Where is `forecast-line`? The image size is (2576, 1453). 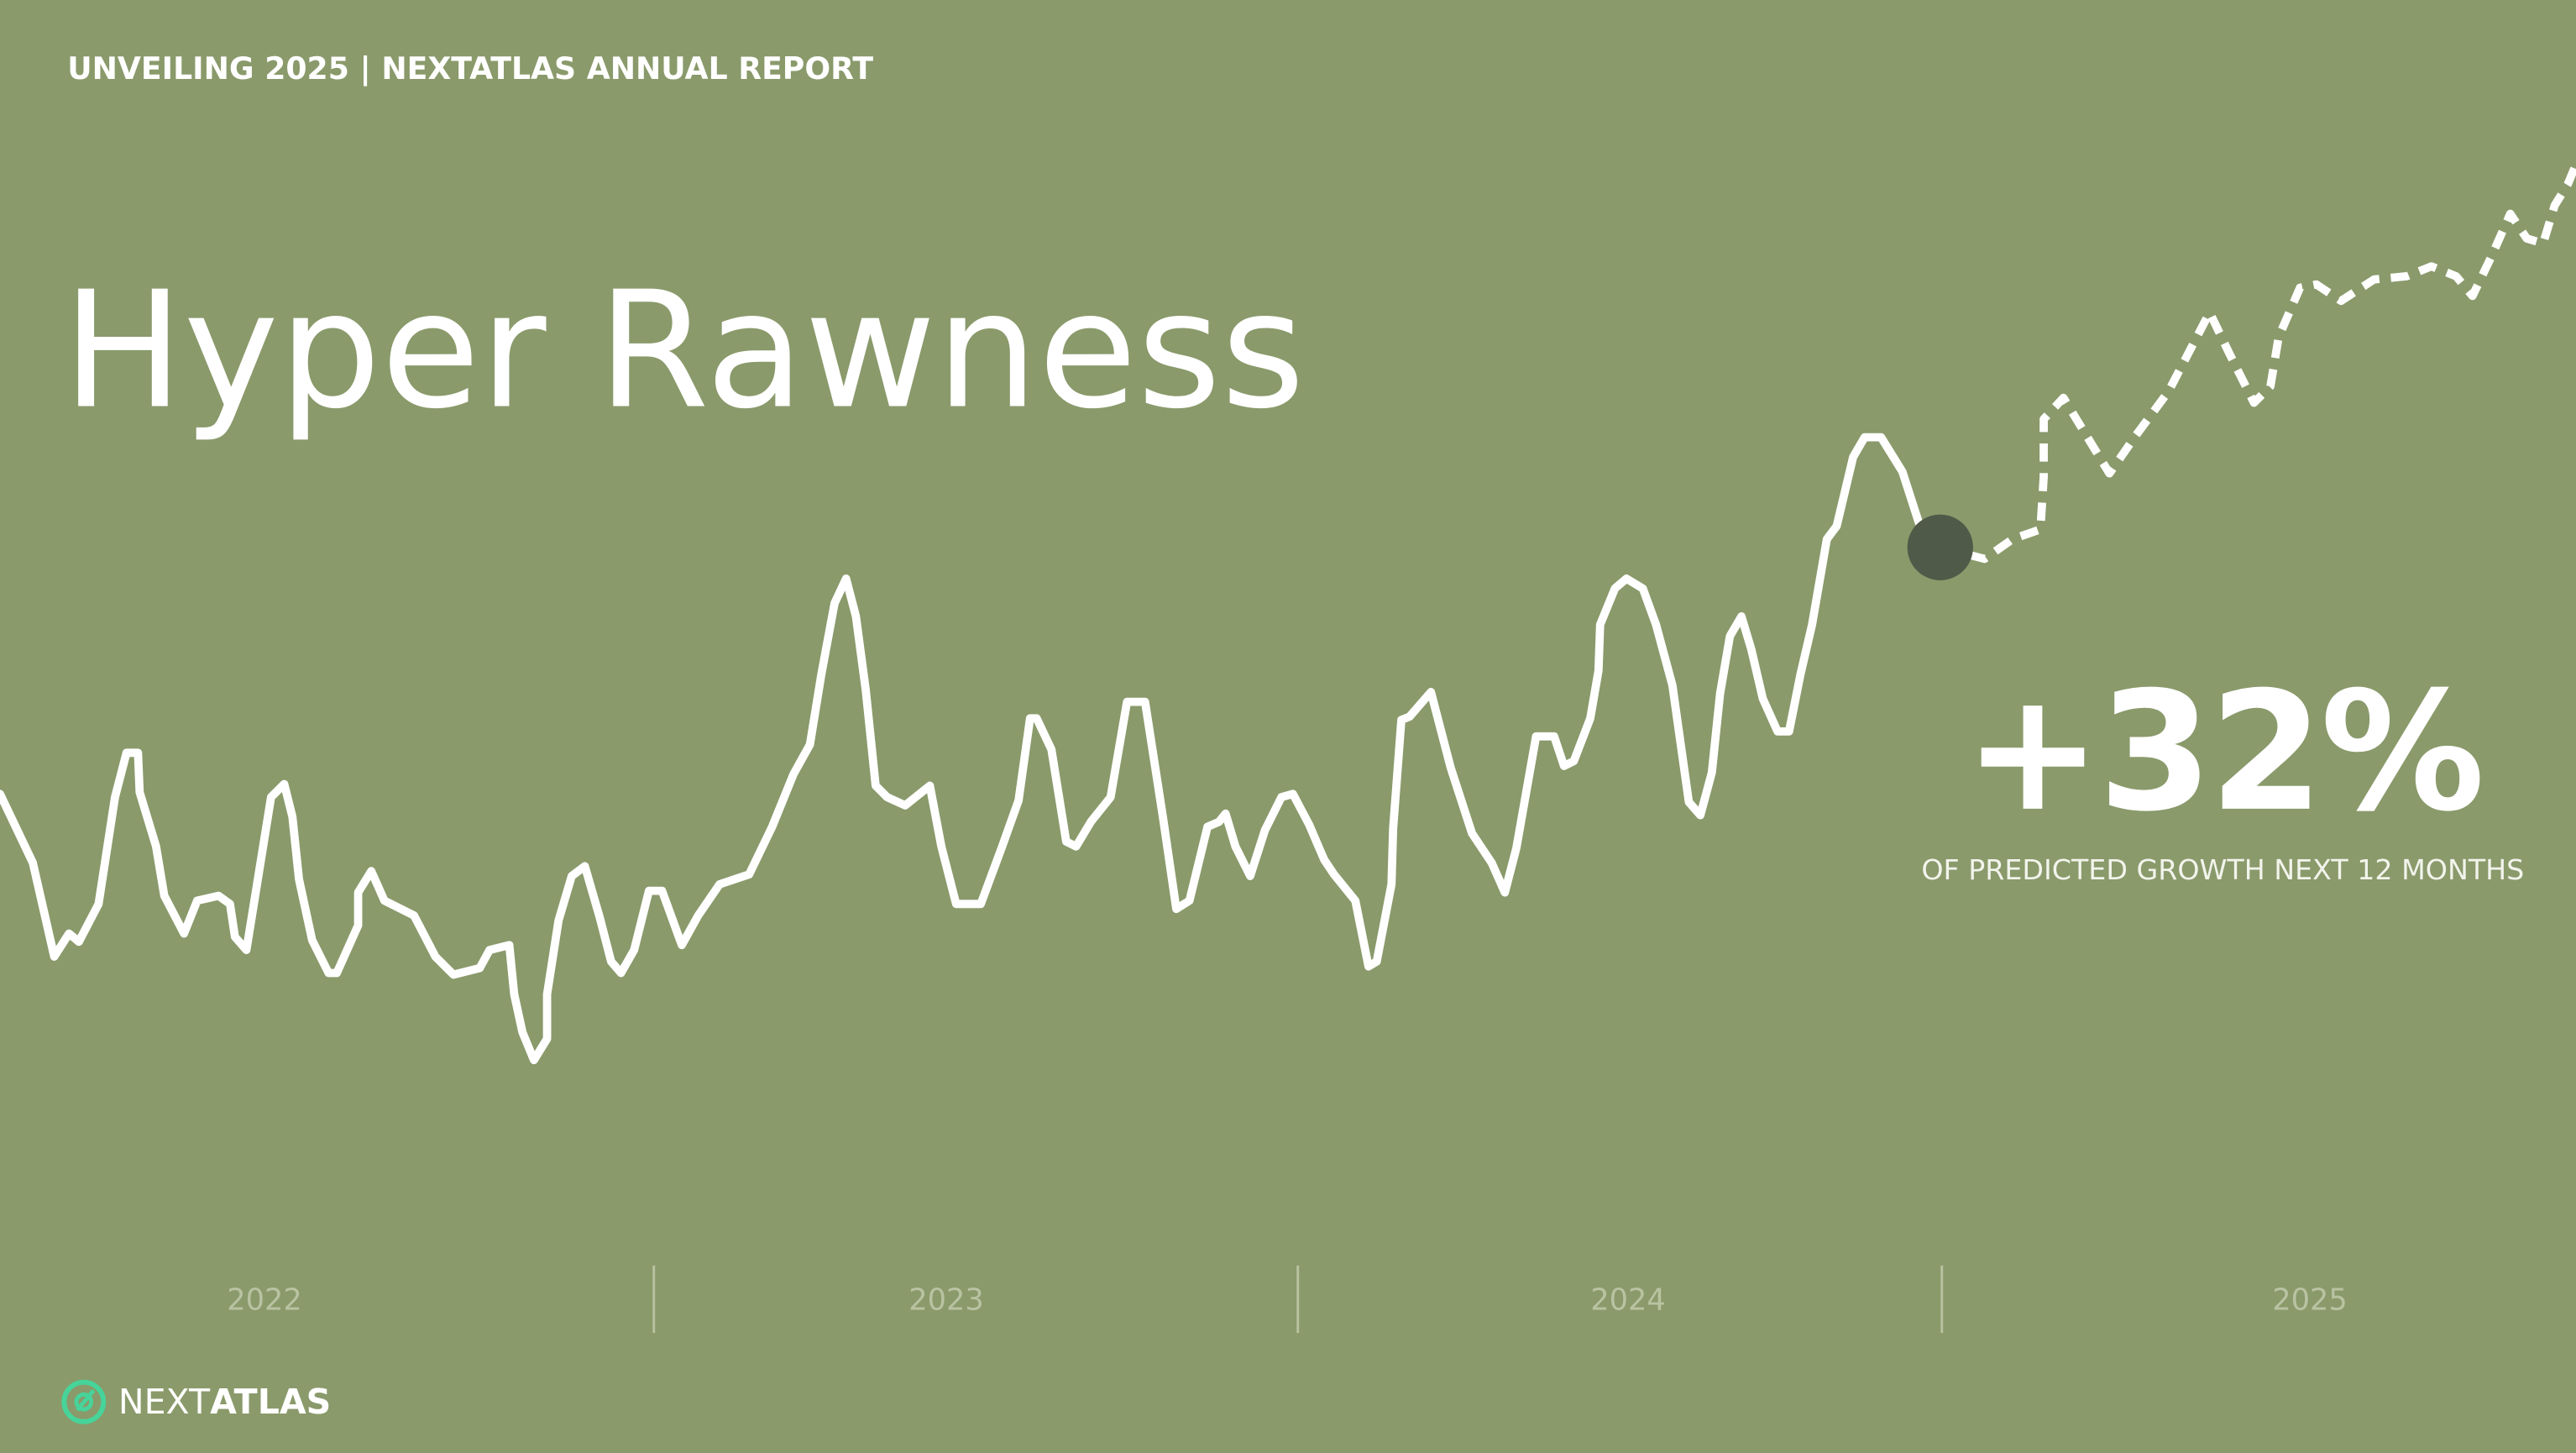
forecast-line is located at coordinates (2257, 363).